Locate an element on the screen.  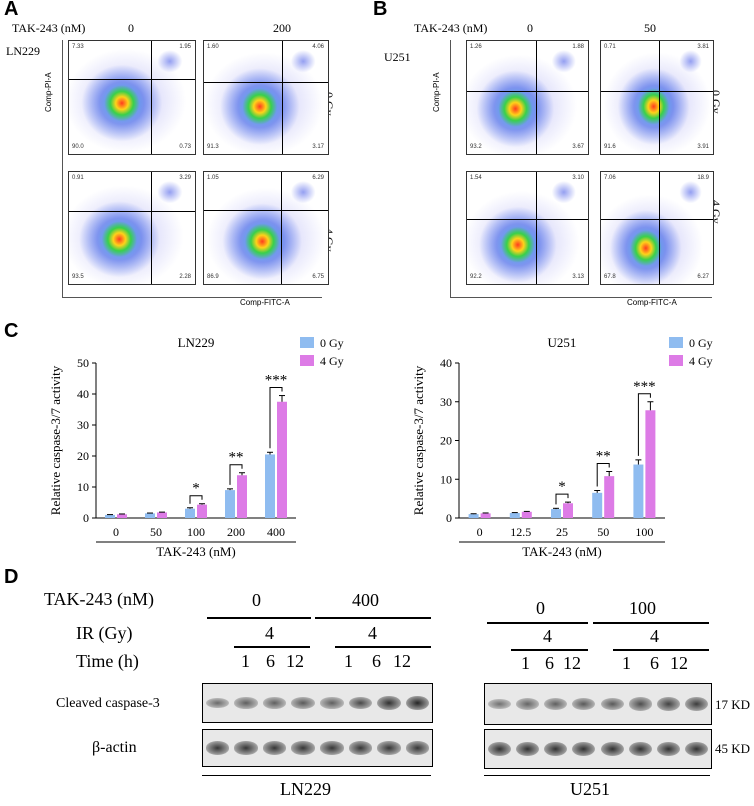
ln229-time-6a: 6 is located at coordinates (270, 661).